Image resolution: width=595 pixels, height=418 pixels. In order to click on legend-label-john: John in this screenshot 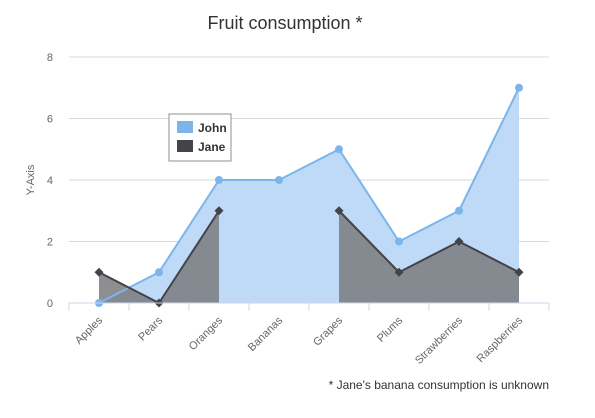, I will do `click(212, 128)`.